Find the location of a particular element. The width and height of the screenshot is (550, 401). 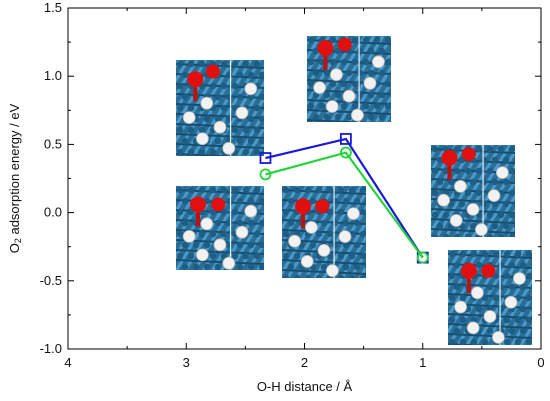

x-tick-label: 0 is located at coordinates (540, 362).